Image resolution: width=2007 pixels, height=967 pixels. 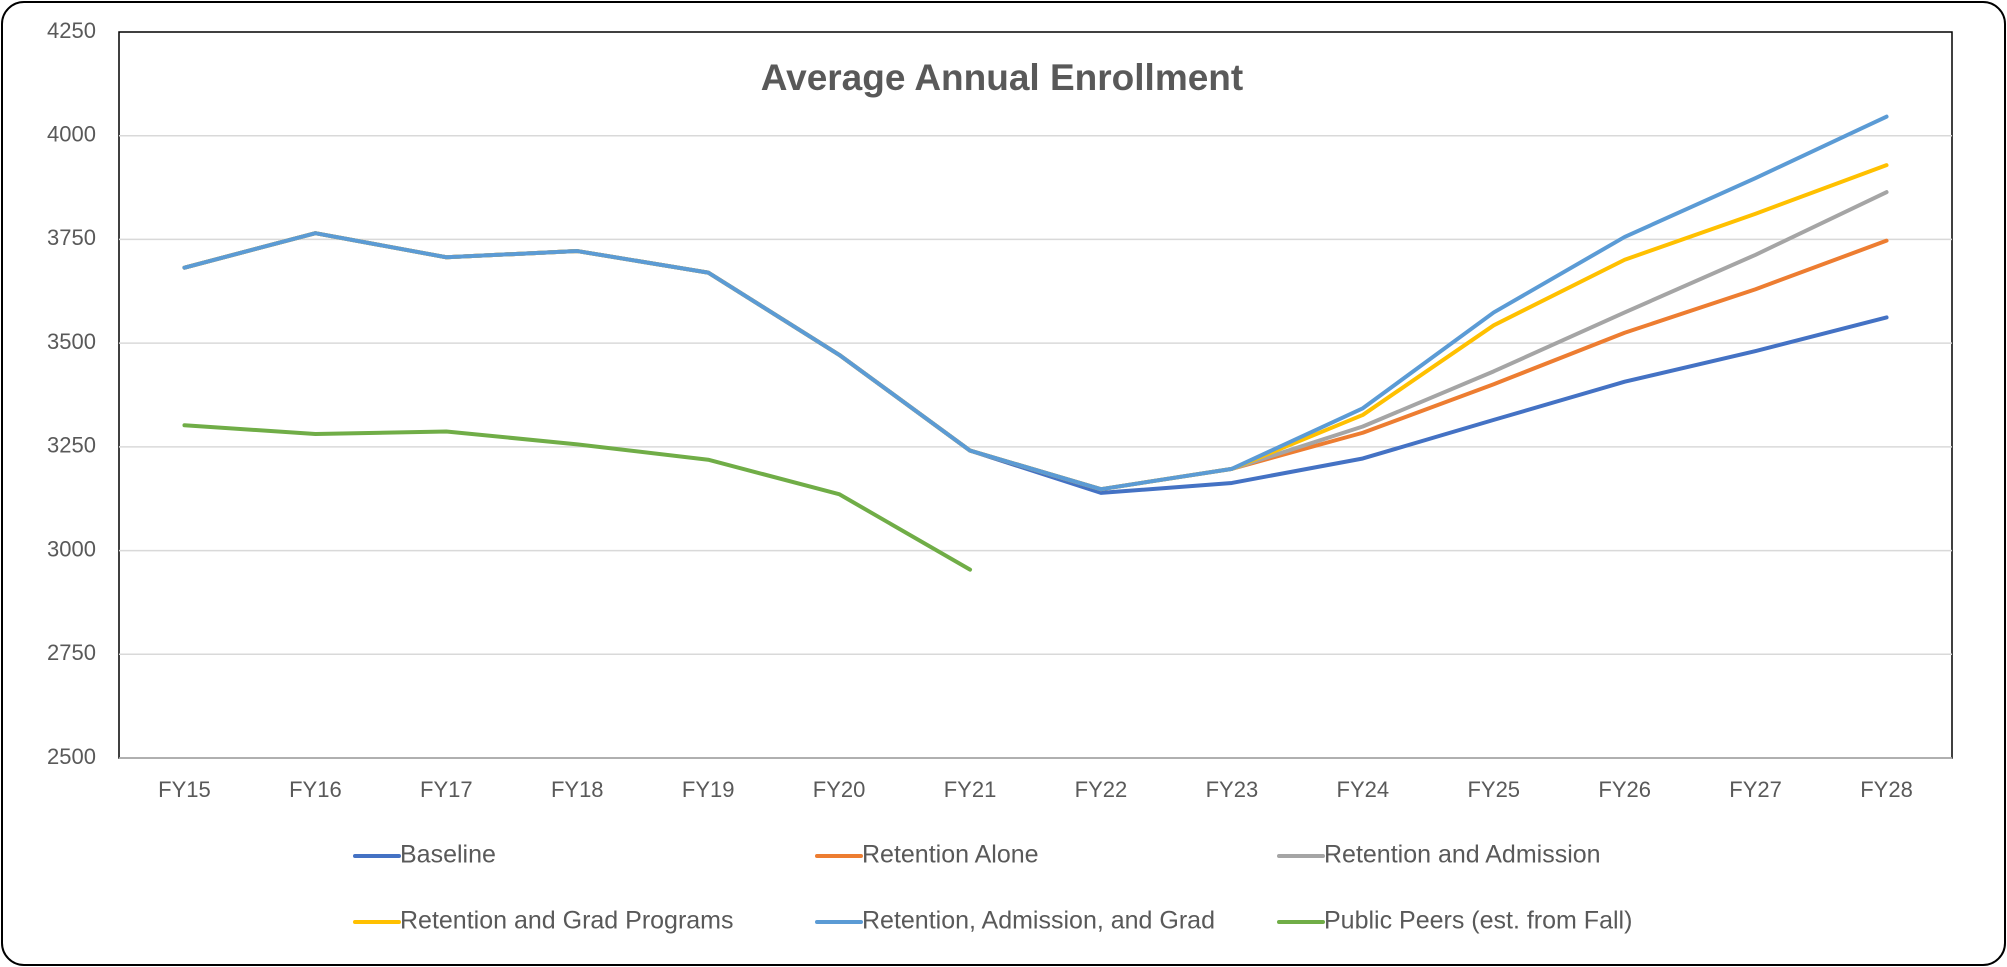 What do you see at coordinates (1462, 855) in the screenshot?
I see `legend-label: Retention and Admission` at bounding box center [1462, 855].